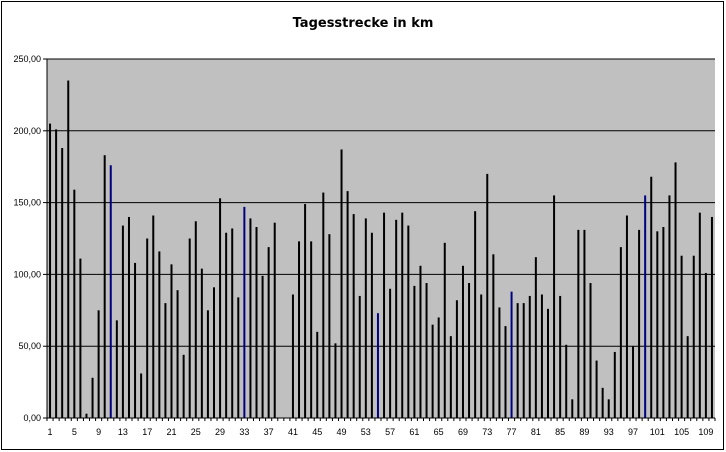  What do you see at coordinates (29, 346) in the screenshot?
I see `y-tick-label: 50,00` at bounding box center [29, 346].